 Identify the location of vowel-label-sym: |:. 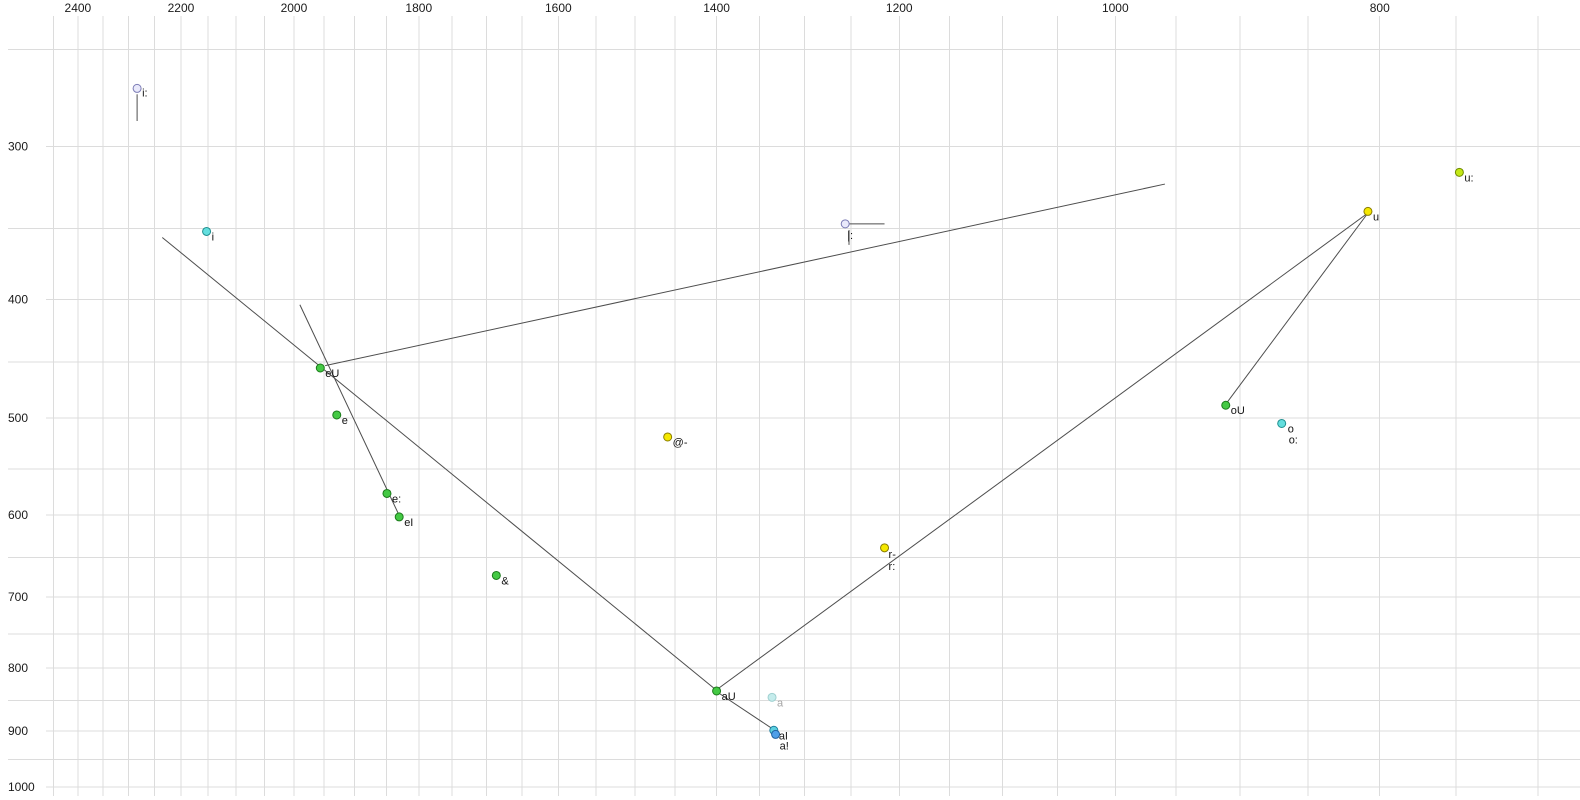
(850, 236).